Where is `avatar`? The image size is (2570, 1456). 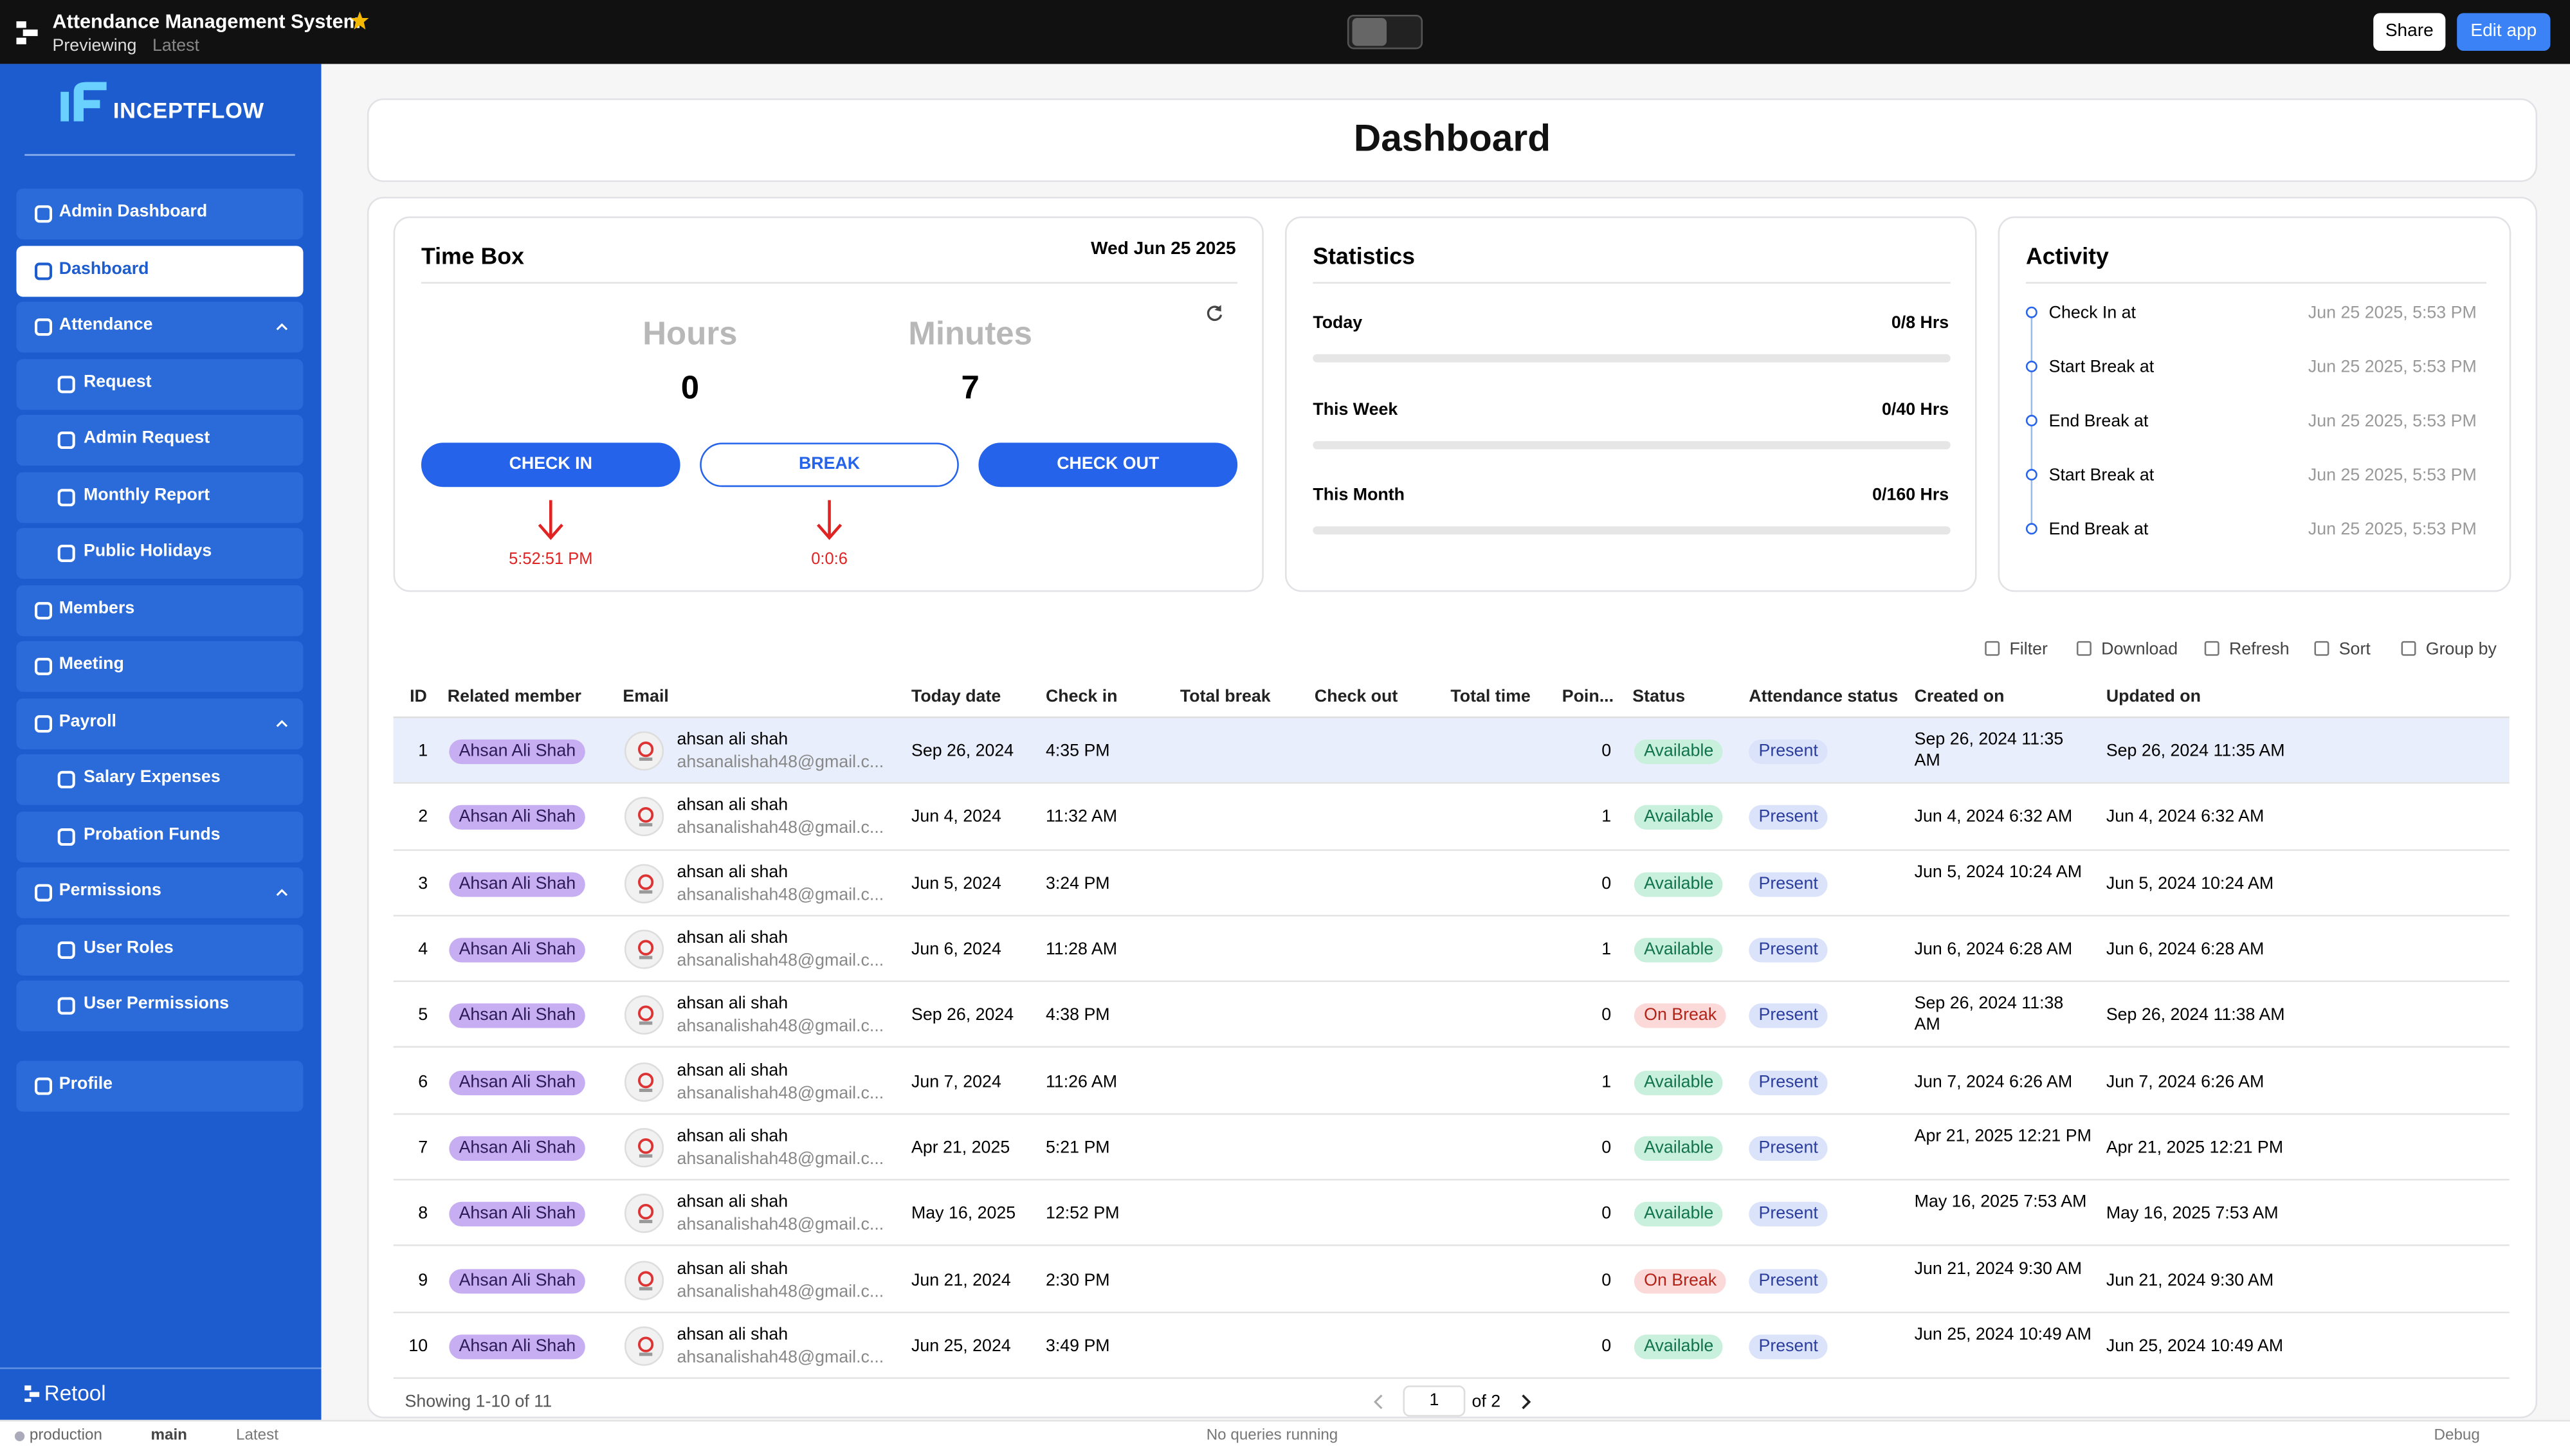
avatar is located at coordinates (644, 817).